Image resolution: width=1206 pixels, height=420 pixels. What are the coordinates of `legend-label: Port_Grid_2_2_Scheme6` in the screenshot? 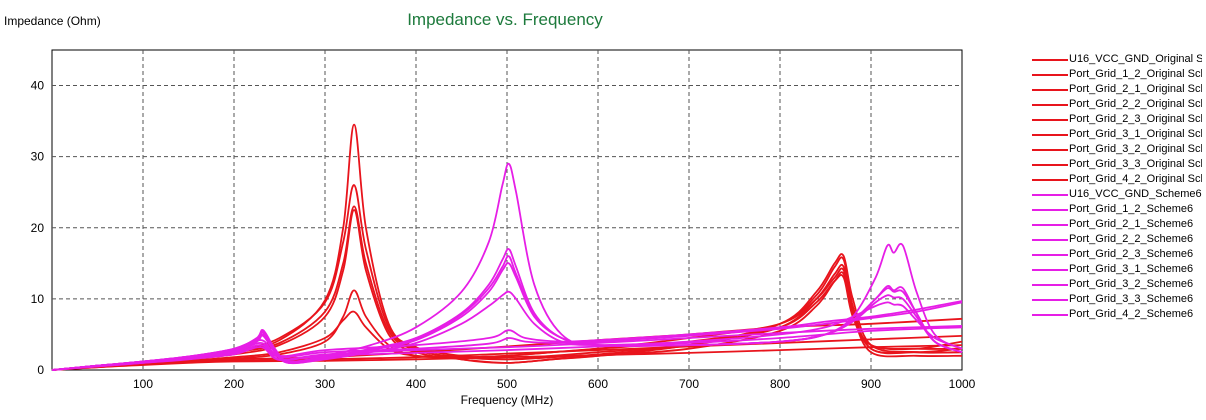 It's located at (1131, 239).